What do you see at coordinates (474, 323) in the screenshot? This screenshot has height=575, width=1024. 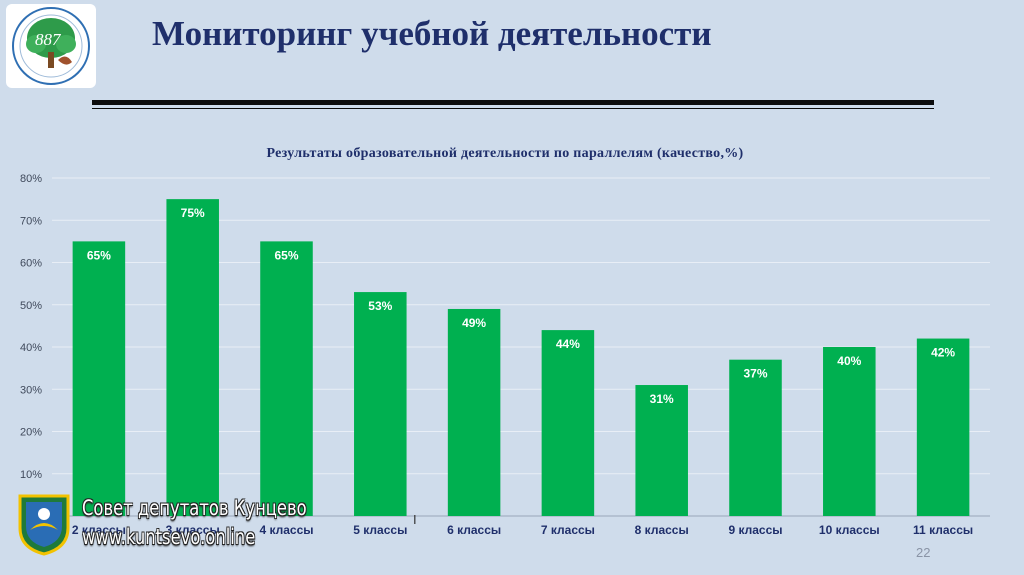 I see `data-label: 49%` at bounding box center [474, 323].